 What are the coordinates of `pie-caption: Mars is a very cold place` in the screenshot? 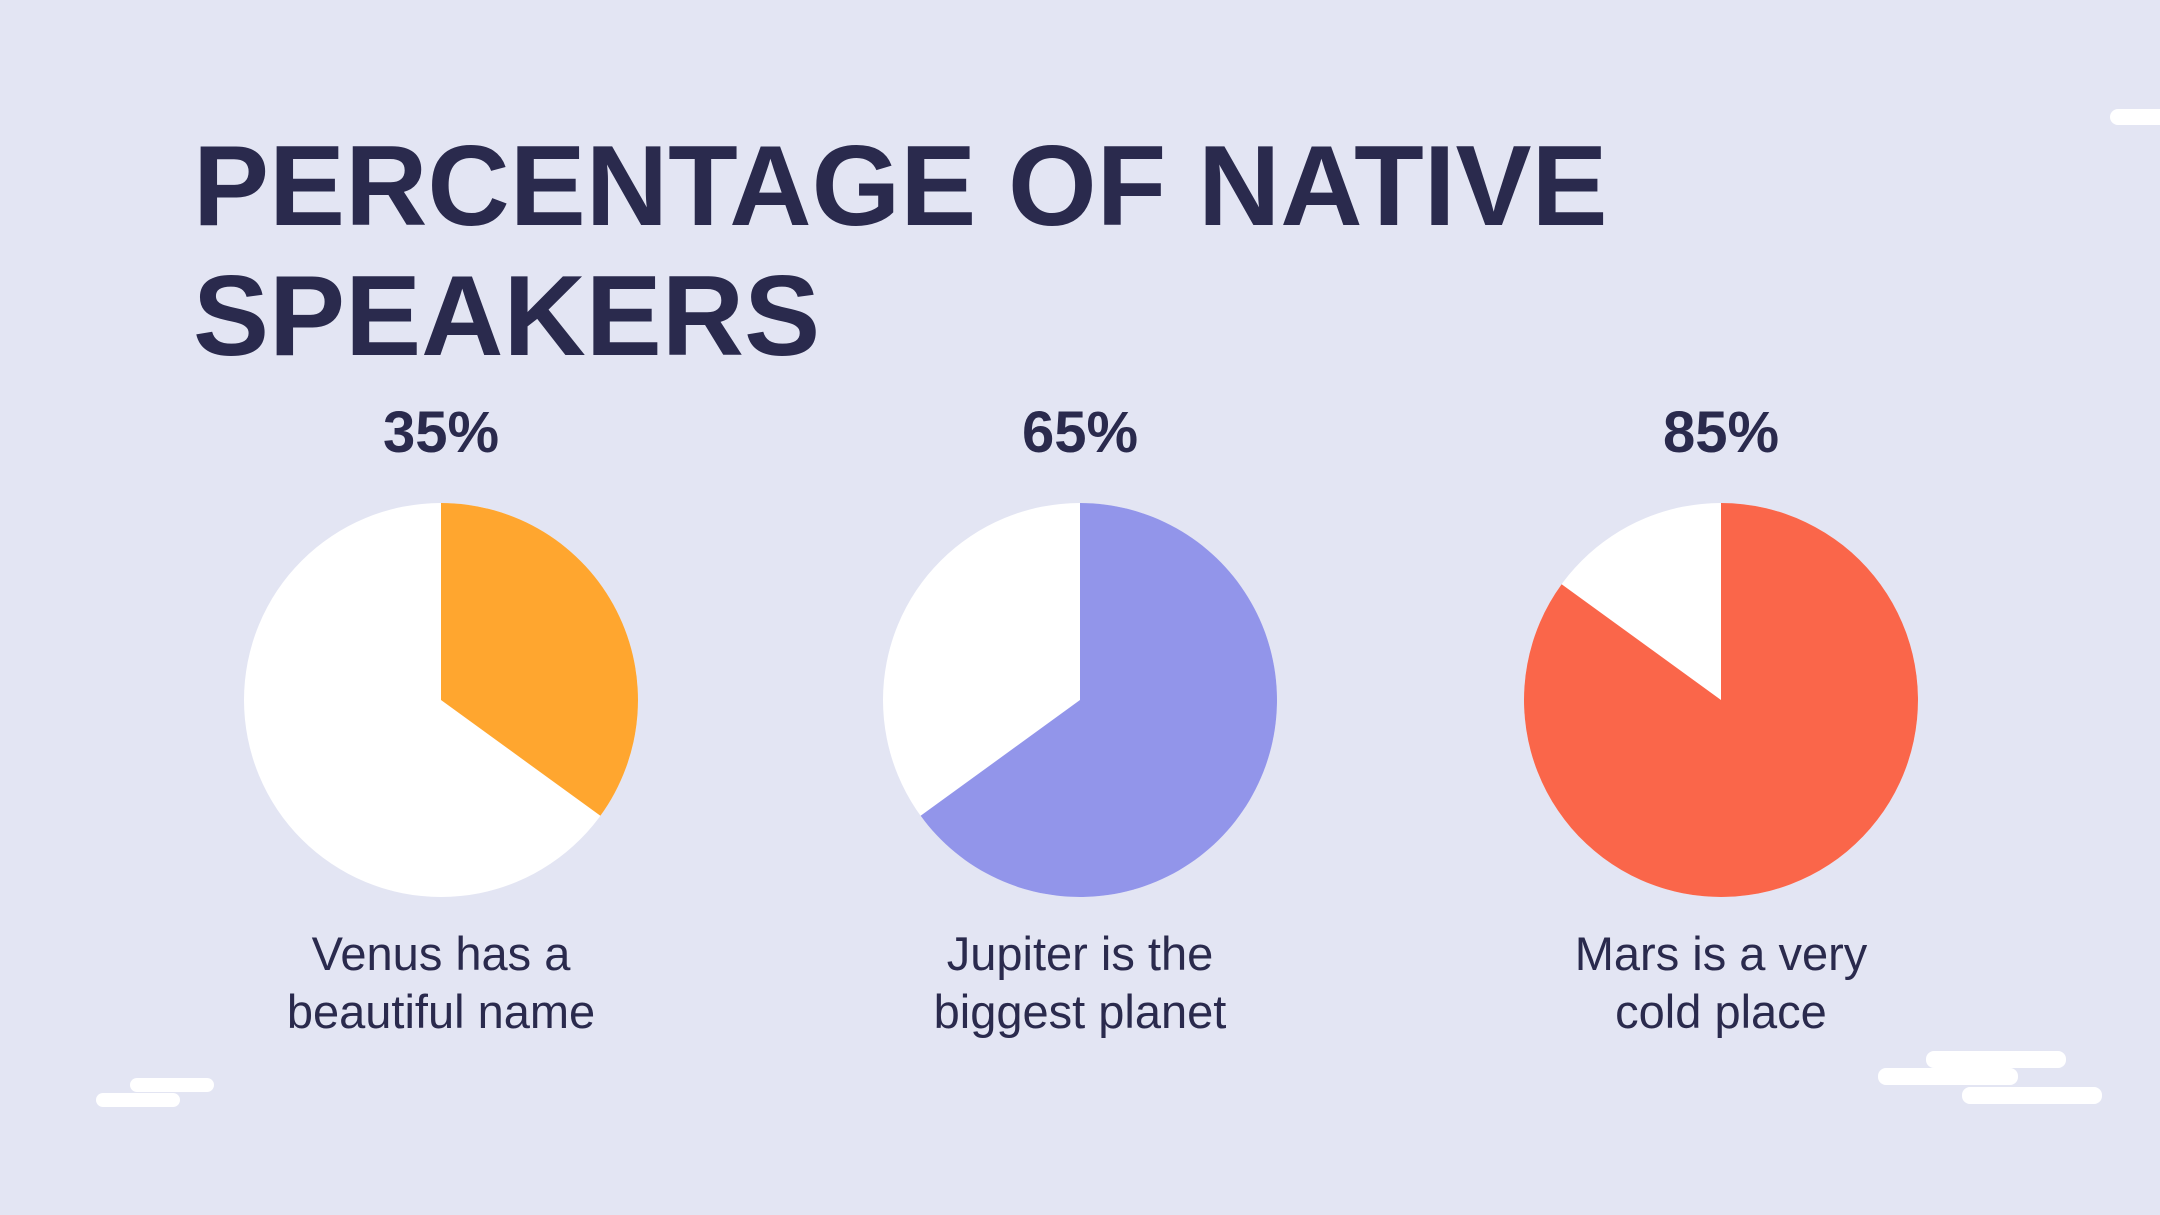 It's located at (1721, 982).